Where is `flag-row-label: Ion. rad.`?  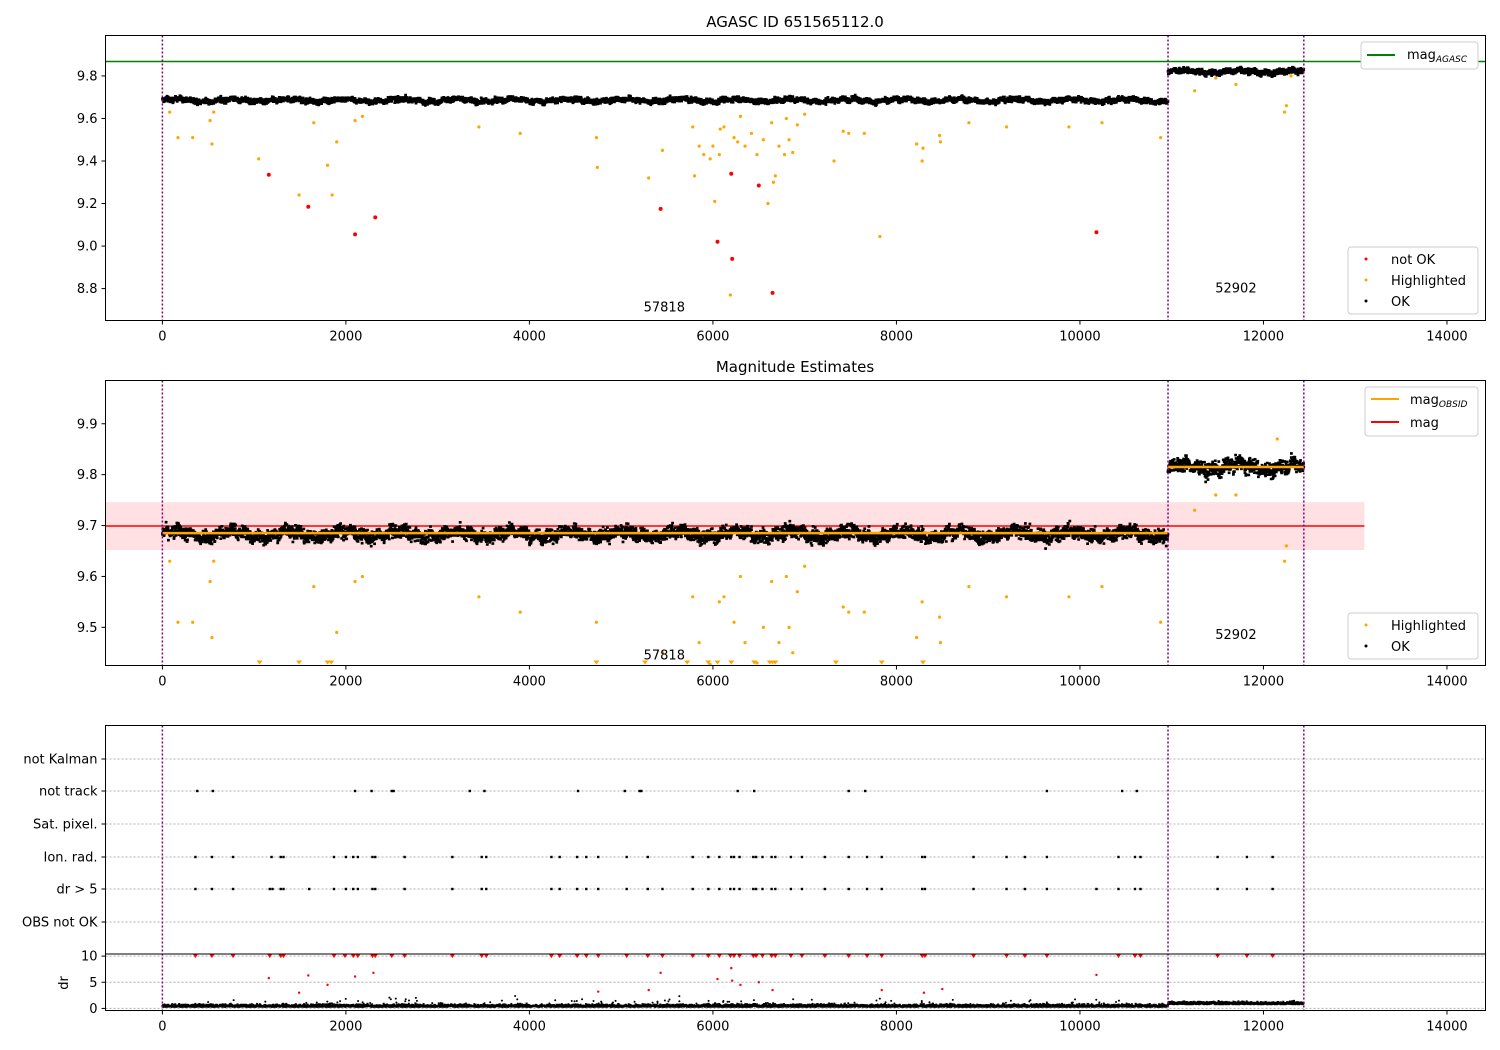
flag-row-label: Ion. rad. is located at coordinates (71, 858).